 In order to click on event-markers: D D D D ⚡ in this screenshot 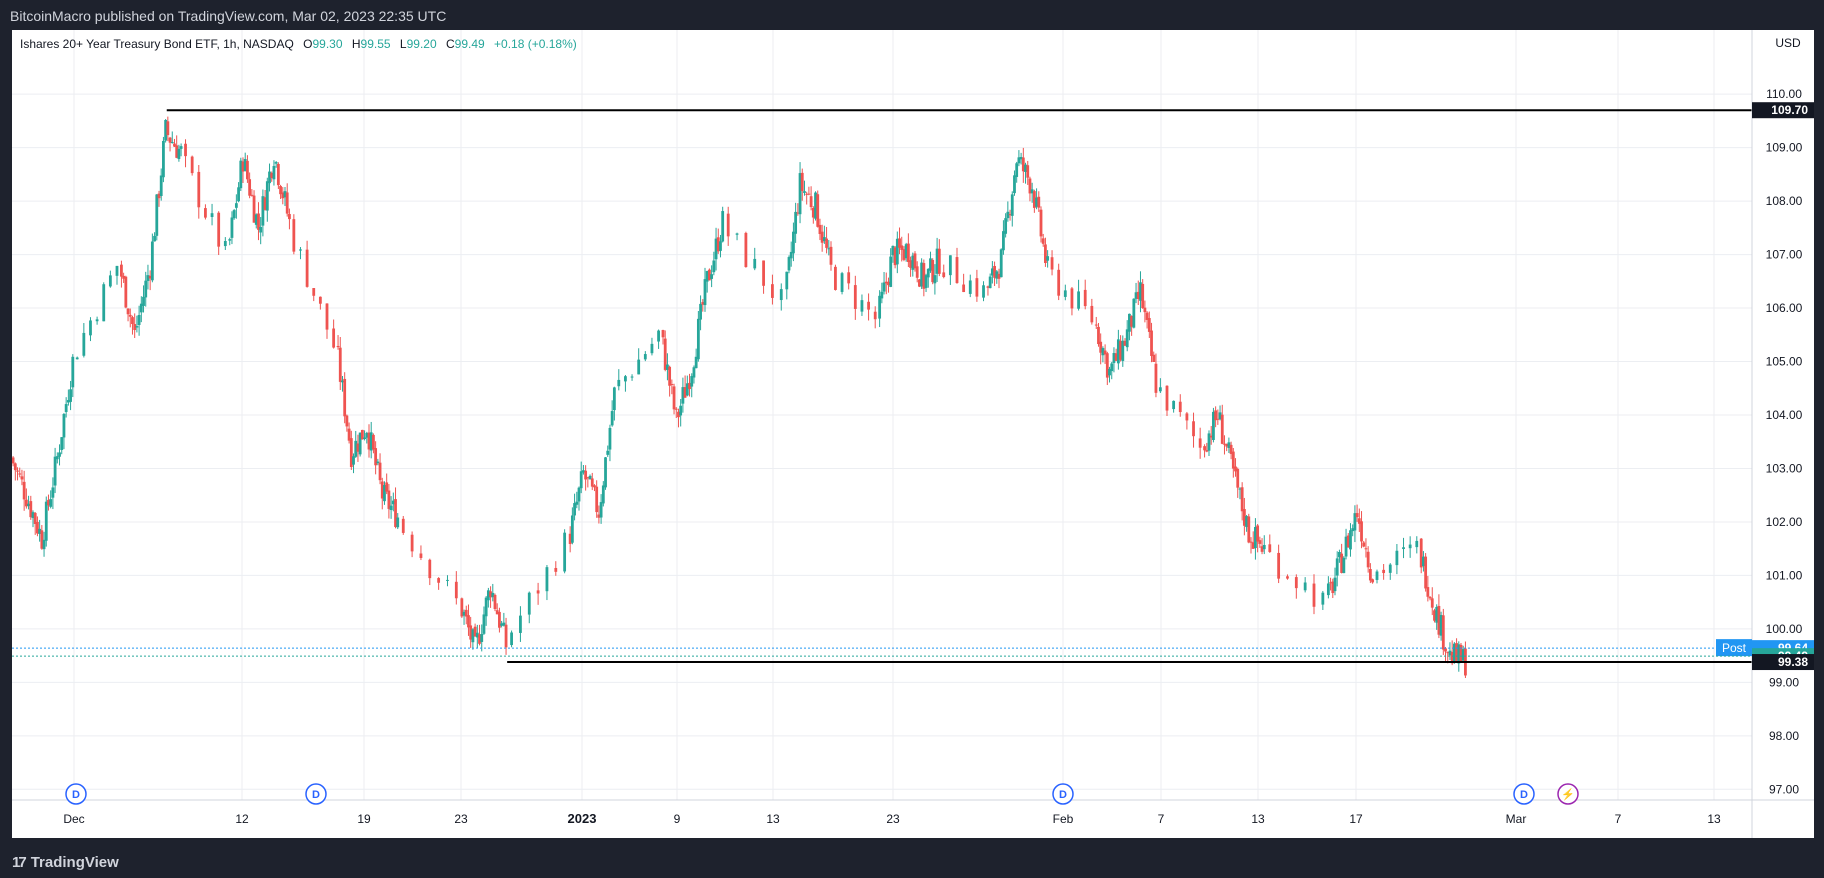, I will do `click(822, 794)`.